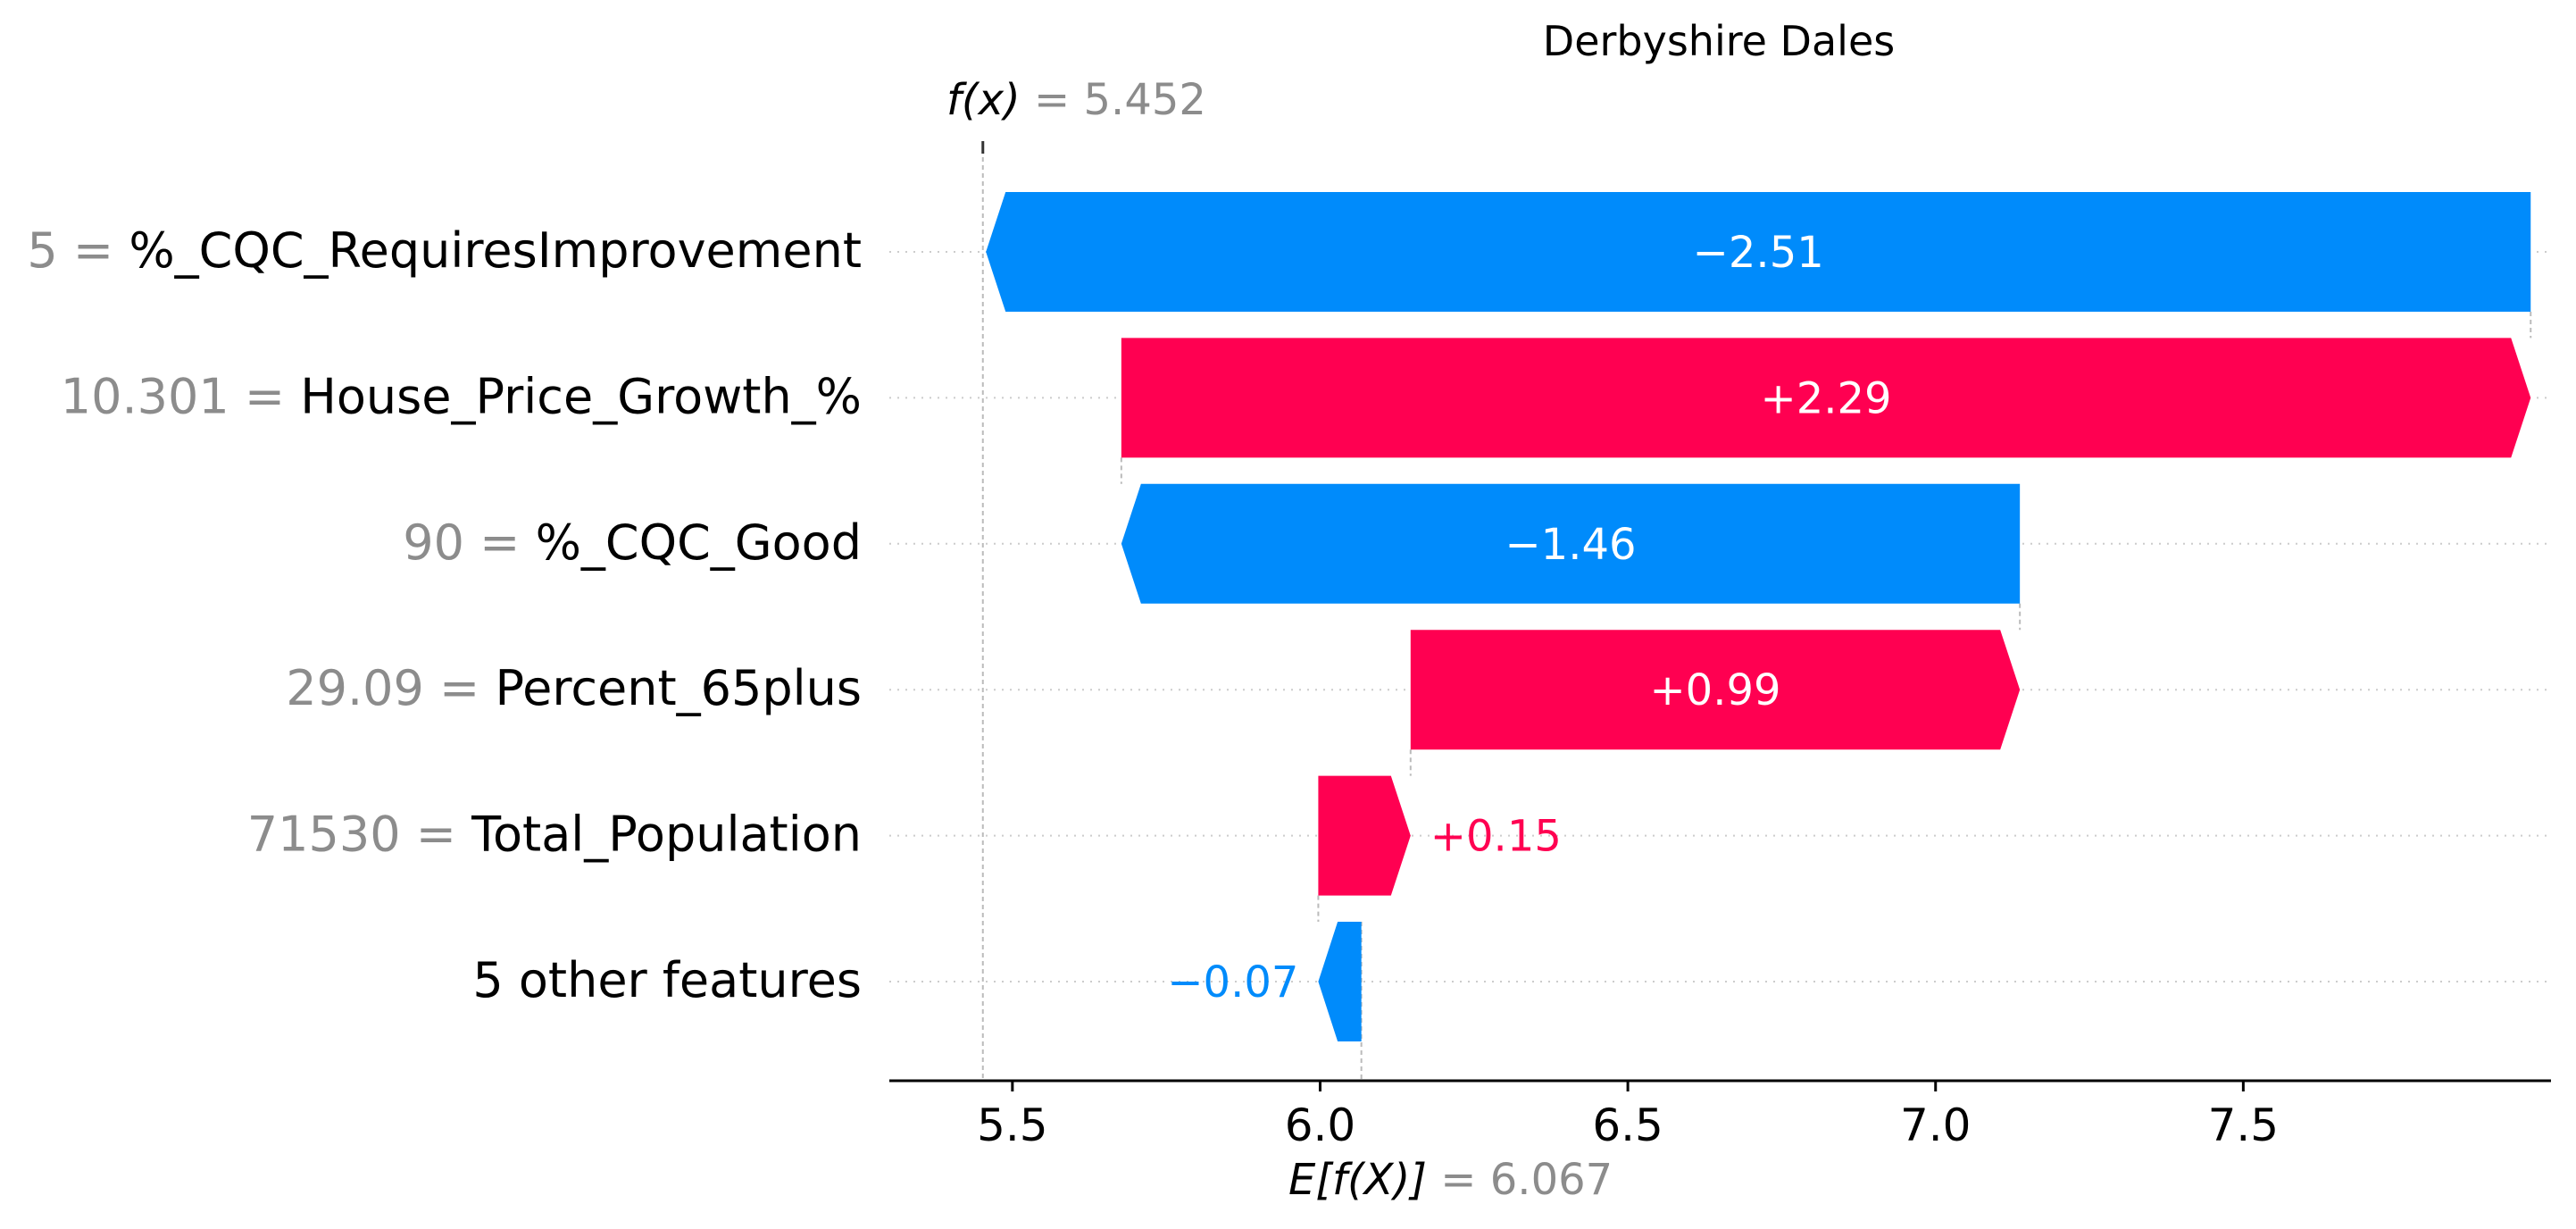  I want to click on x-tick-label: 7.0, so click(1936, 1125).